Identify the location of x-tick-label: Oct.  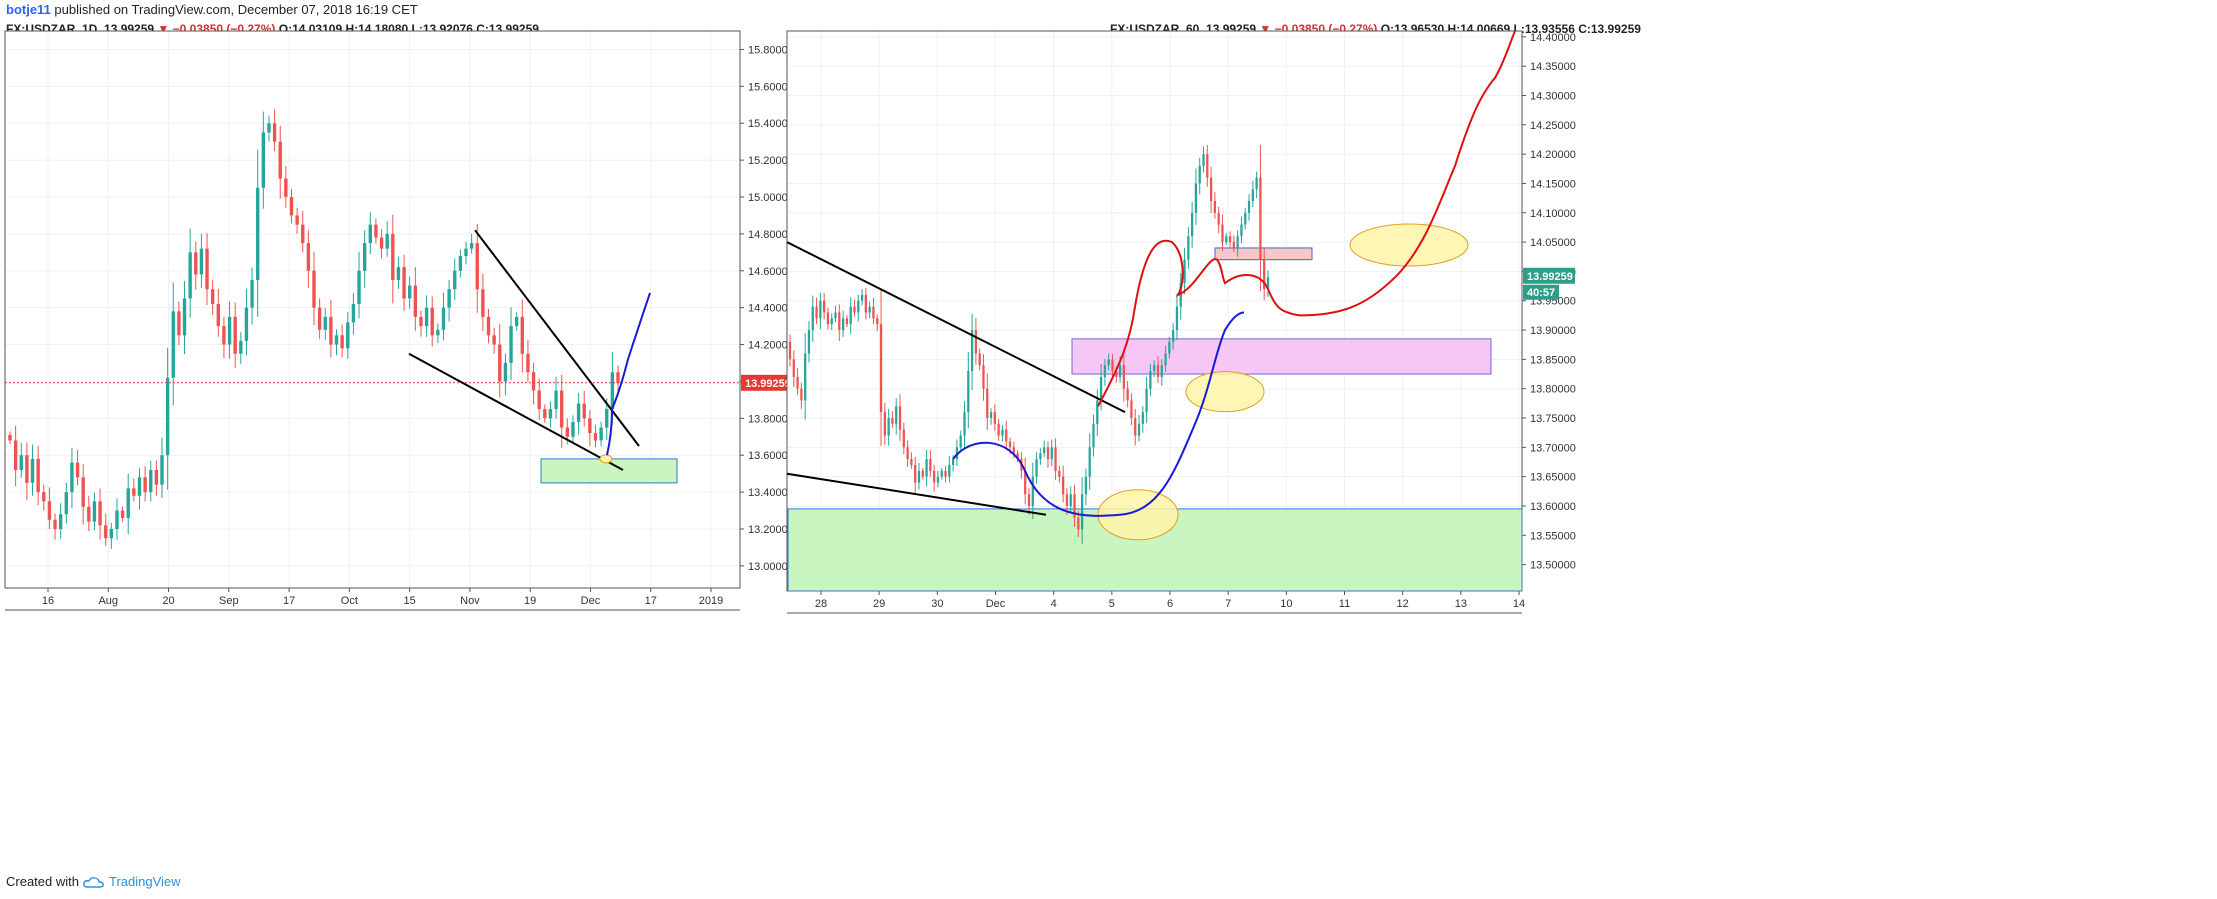
(349, 601).